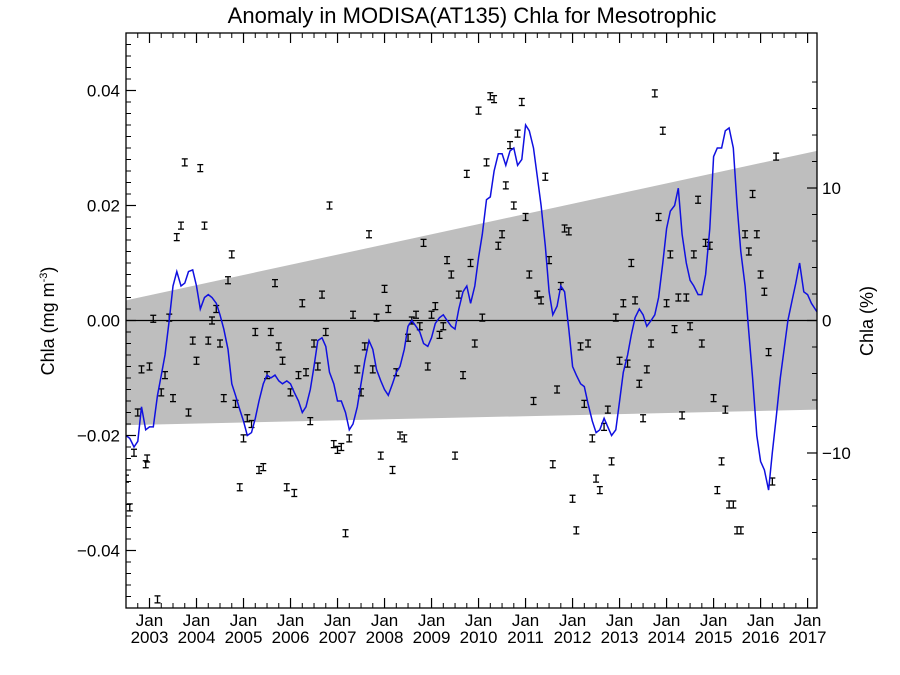  Describe the element at coordinates (385, 637) in the screenshot. I see `x-tick-year-label: 2008` at that location.